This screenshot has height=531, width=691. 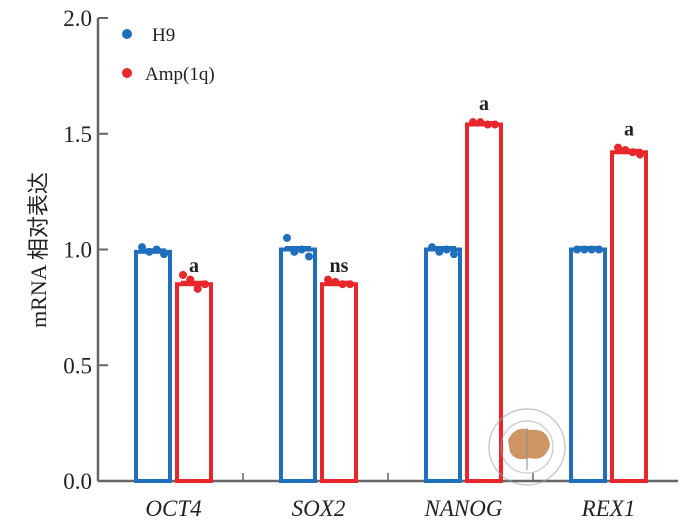 What do you see at coordinates (77, 134) in the screenshot?
I see `y-tick-label: 1.5` at bounding box center [77, 134].